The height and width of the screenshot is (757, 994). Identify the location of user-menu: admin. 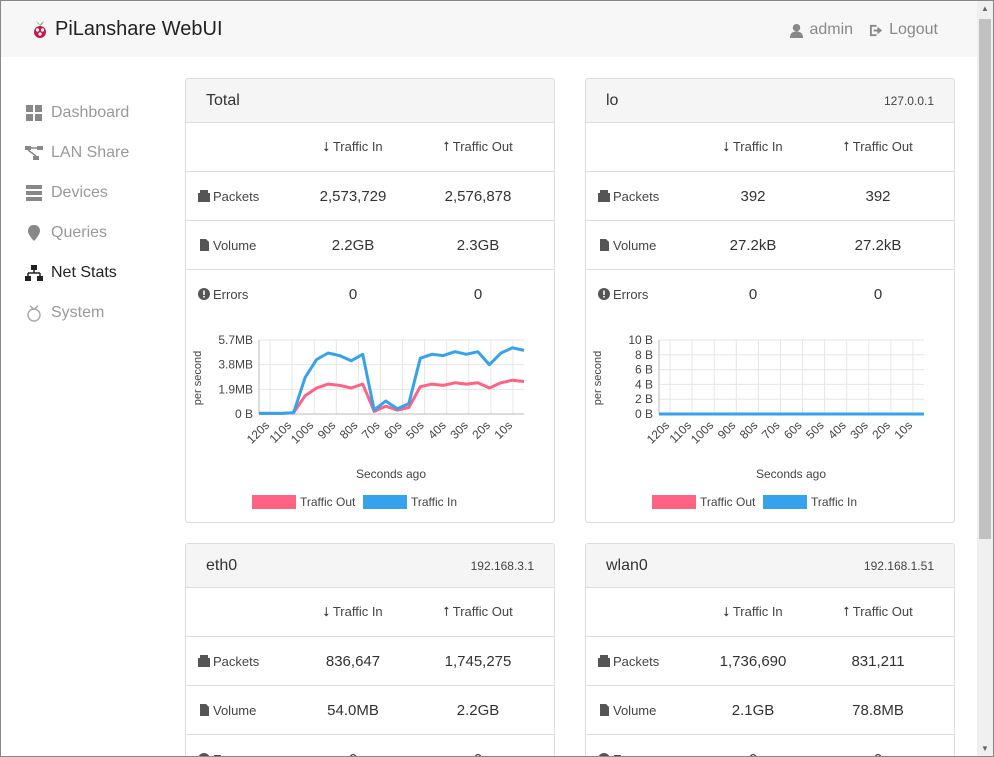
(821, 30).